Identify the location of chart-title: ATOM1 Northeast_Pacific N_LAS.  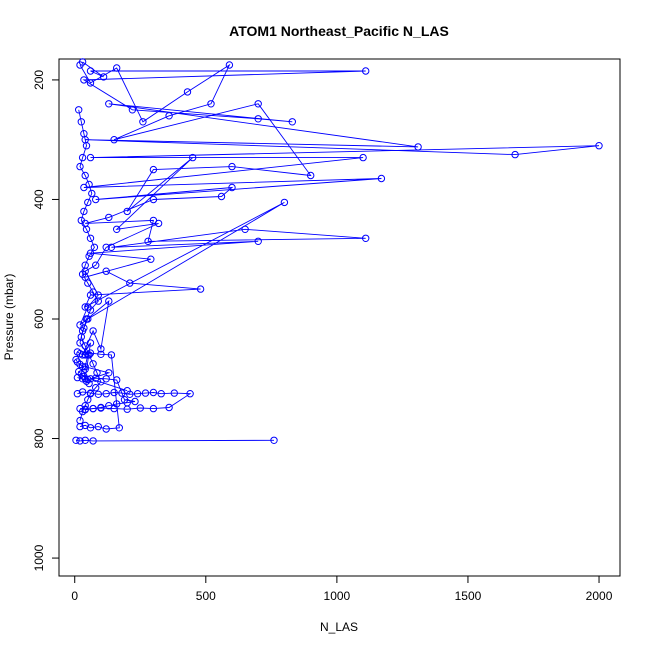
(339, 31).